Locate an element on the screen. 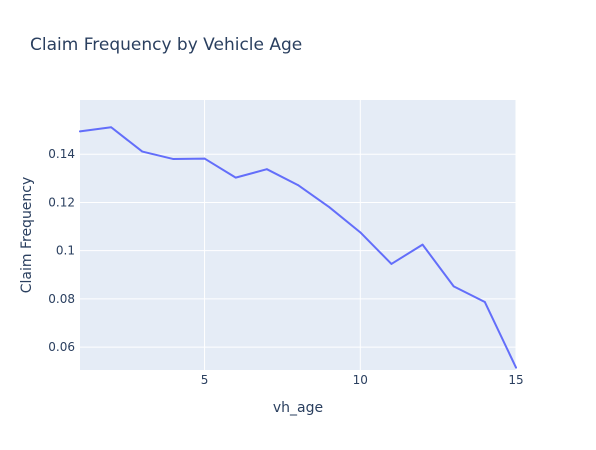  y-axis-label: Claim Frequency is located at coordinates (27, 235).